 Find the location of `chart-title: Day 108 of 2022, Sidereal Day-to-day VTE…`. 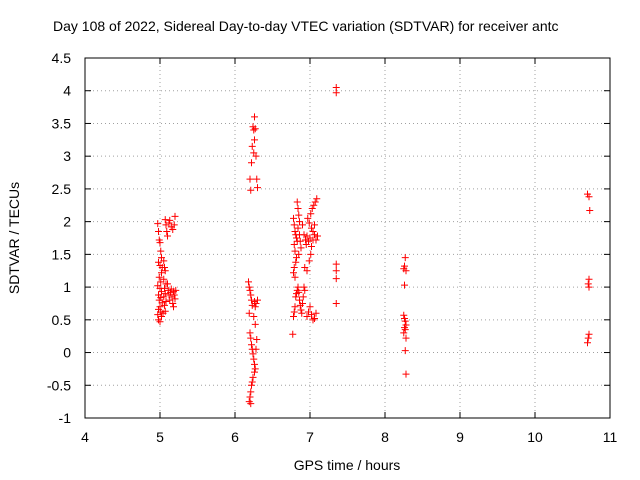

chart-title: Day 108 of 2022, Sidereal Day-to-day VTE… is located at coordinates (306, 26).